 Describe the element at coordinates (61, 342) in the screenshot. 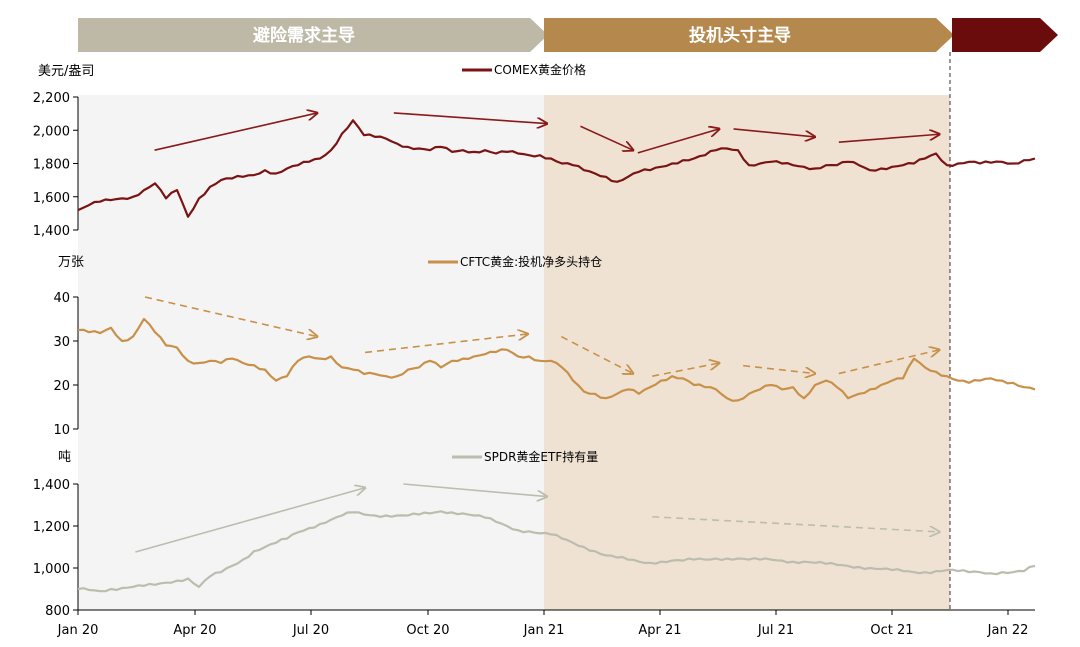

I see `y-tick-label: 30` at that location.